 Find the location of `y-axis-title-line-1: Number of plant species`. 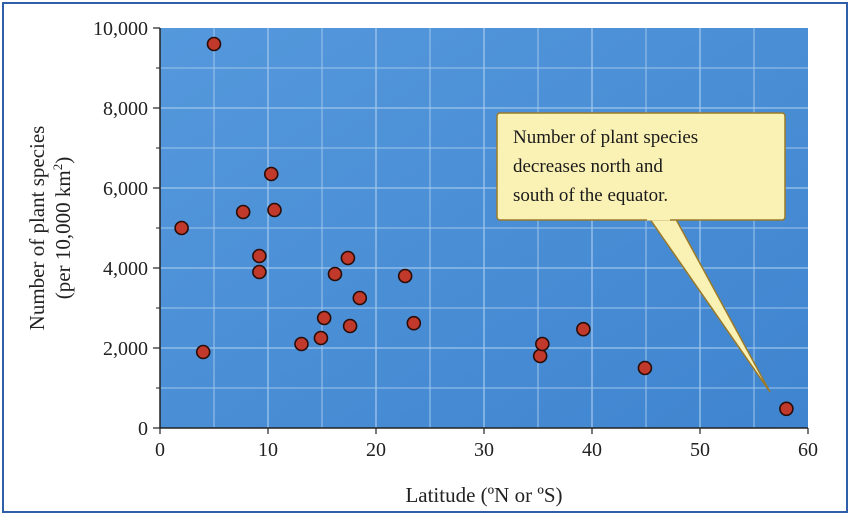

y-axis-title-line-1: Number of plant species is located at coordinates (37, 228).